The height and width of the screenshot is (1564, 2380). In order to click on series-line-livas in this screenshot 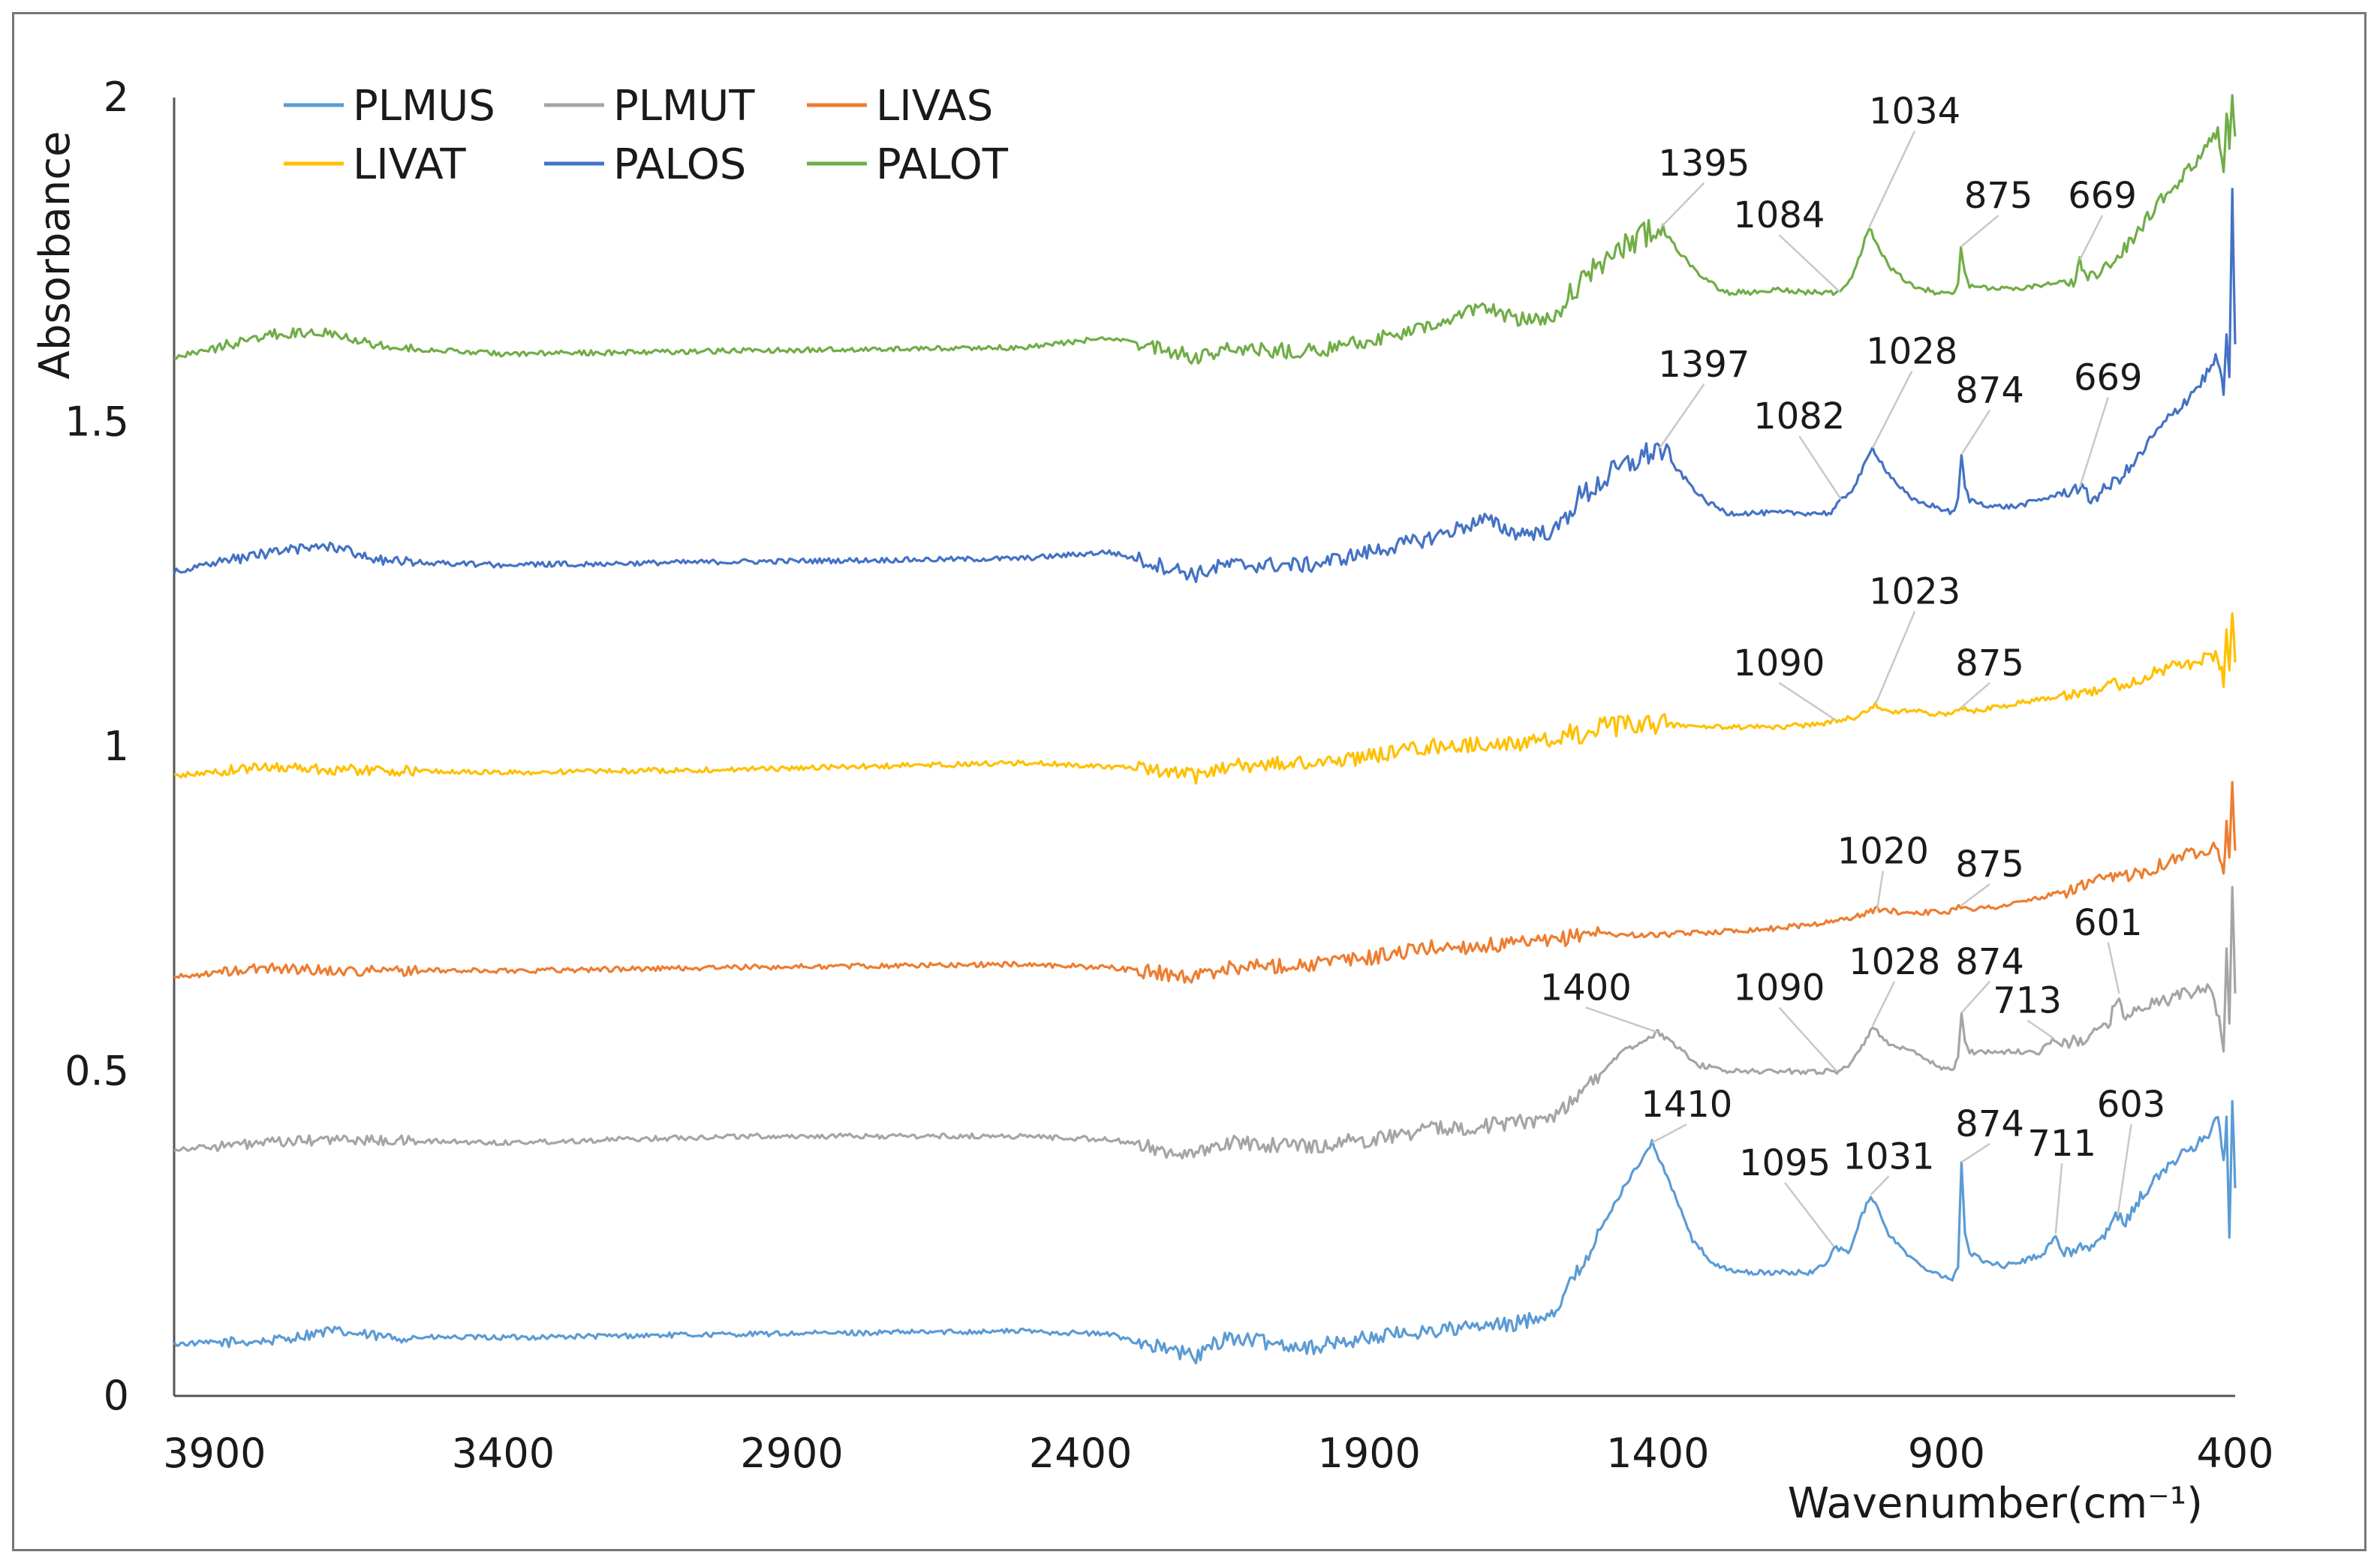, I will do `click(1205, 882)`.